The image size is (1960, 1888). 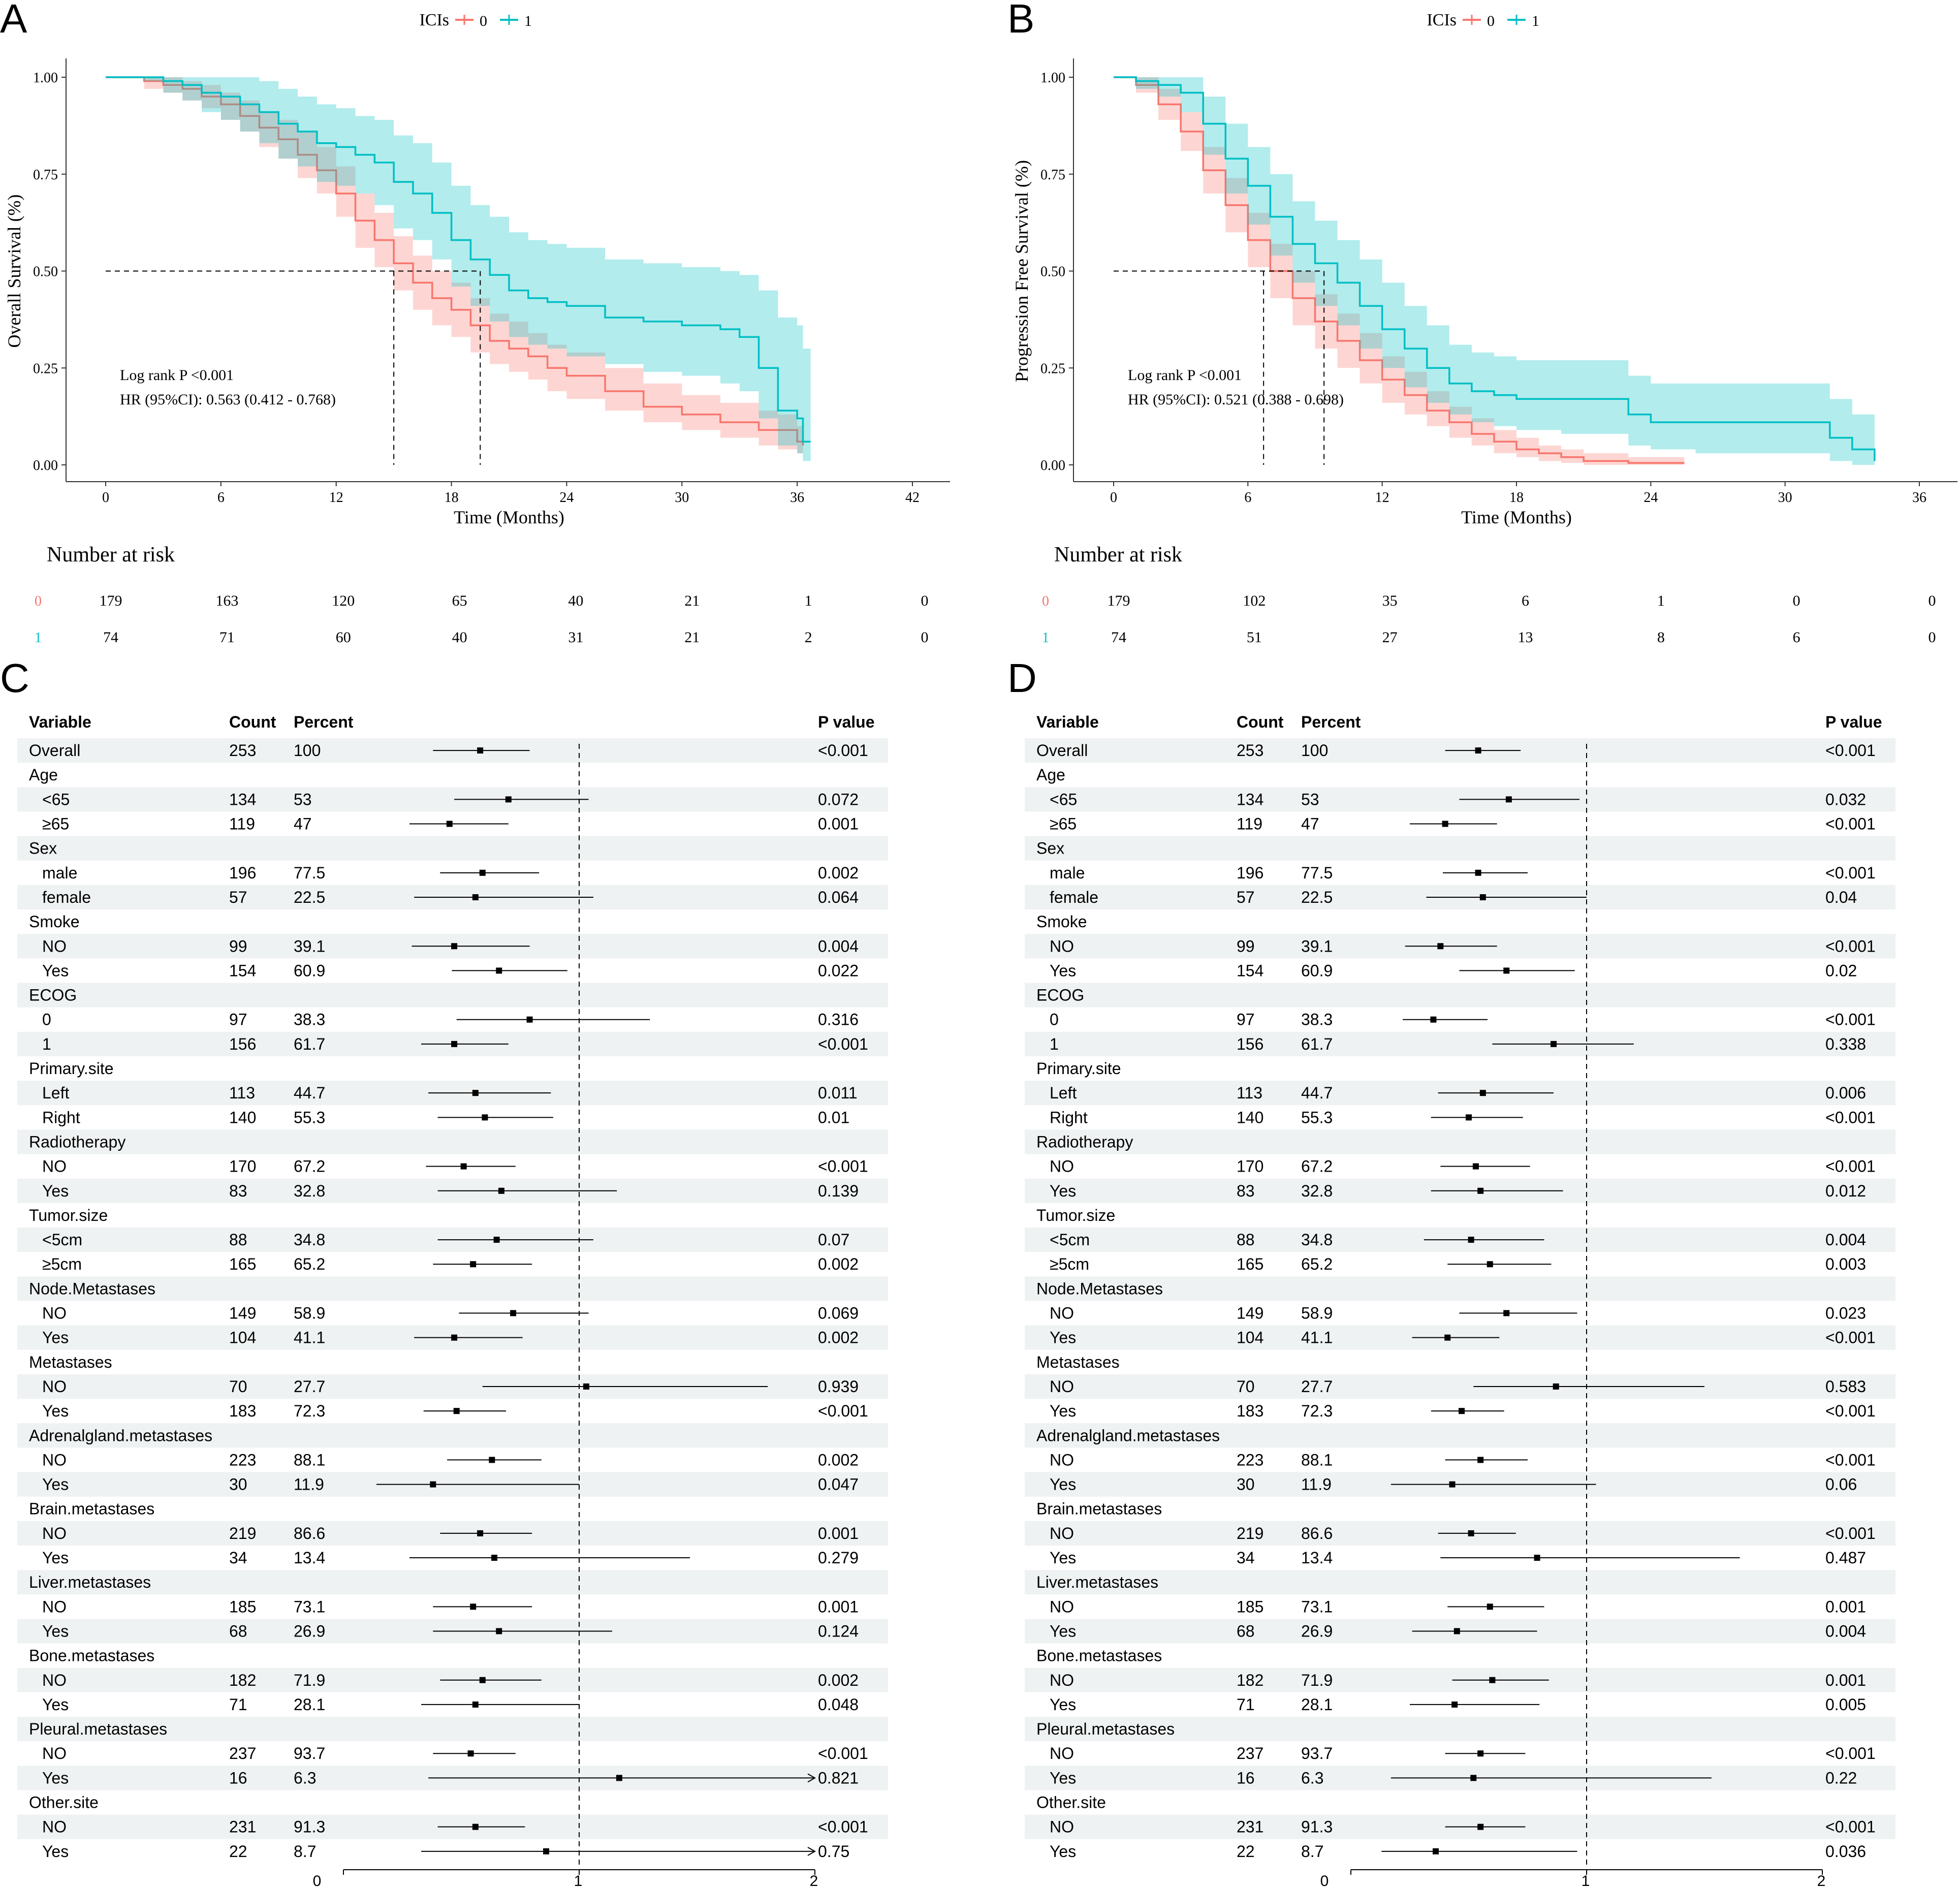 I want to click on risk-count: 71, so click(x=227, y=637).